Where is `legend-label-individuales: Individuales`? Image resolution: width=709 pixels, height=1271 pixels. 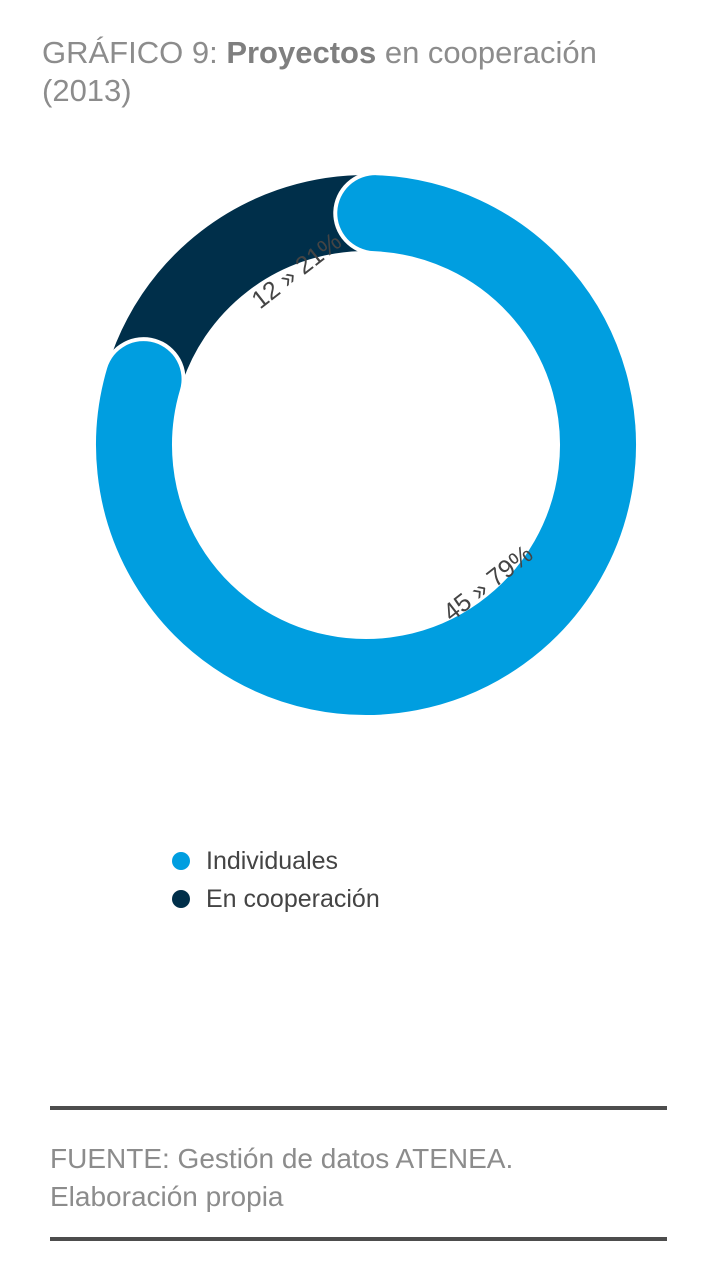
legend-label-individuales: Individuales is located at coordinates (272, 860).